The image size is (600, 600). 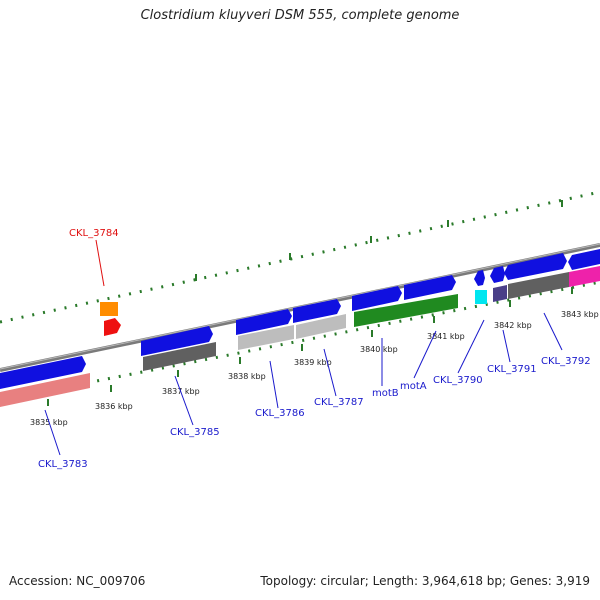 What do you see at coordinates (313, 362) in the screenshot?
I see `tick-label: 3839 kbp` at bounding box center [313, 362].